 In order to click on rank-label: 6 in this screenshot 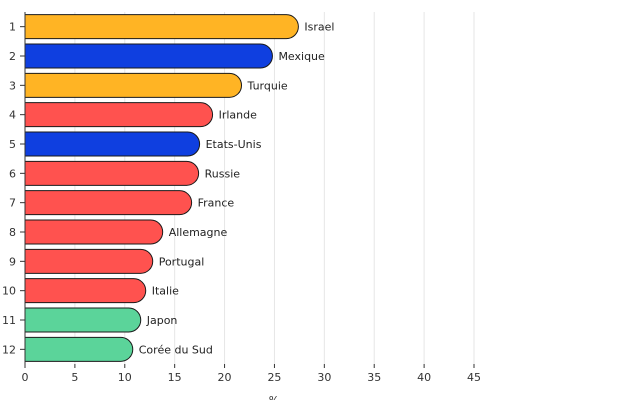, I will do `click(12, 173)`.